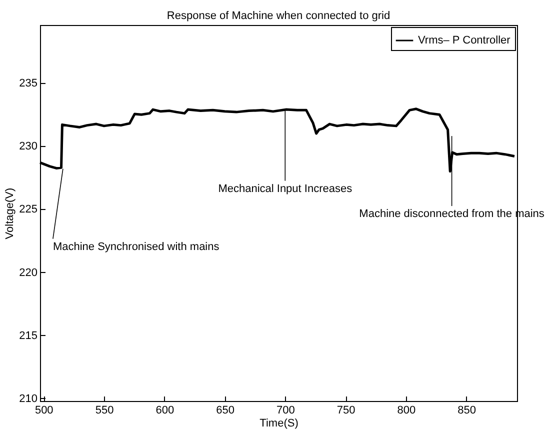 Image resolution: width=555 pixels, height=433 pixels. I want to click on annotation: Machine Synchronised with mains, so click(136, 246).